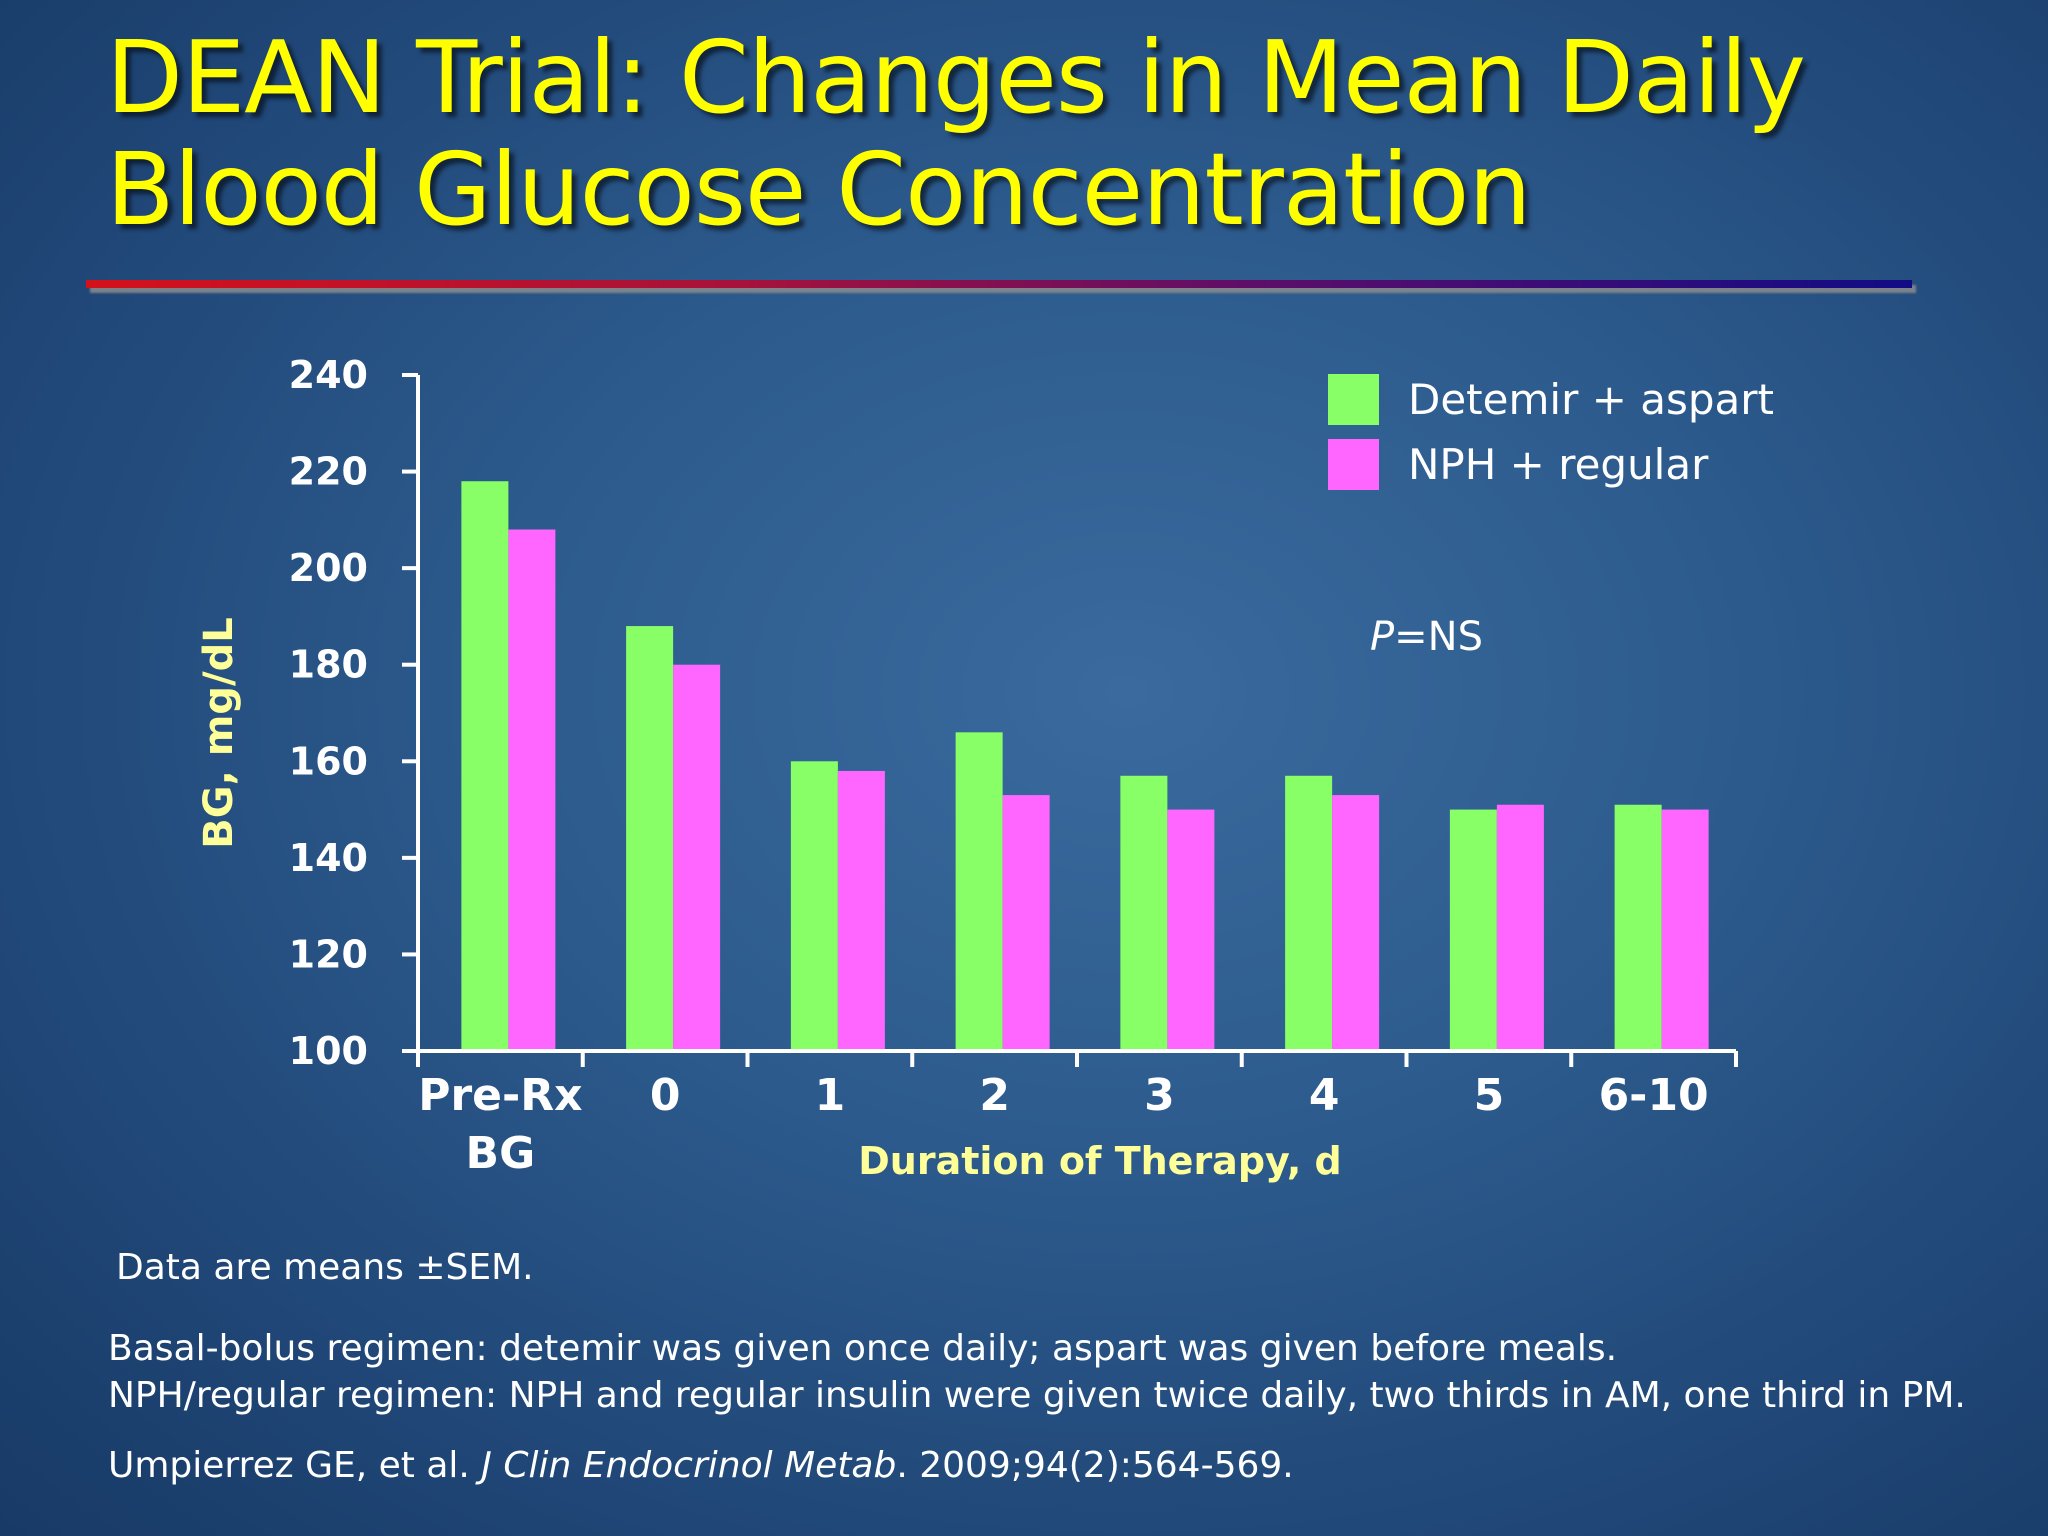 This screenshot has width=2048, height=1536. Describe the element at coordinates (328, 954) in the screenshot. I see `y-tick-label: 120` at that location.